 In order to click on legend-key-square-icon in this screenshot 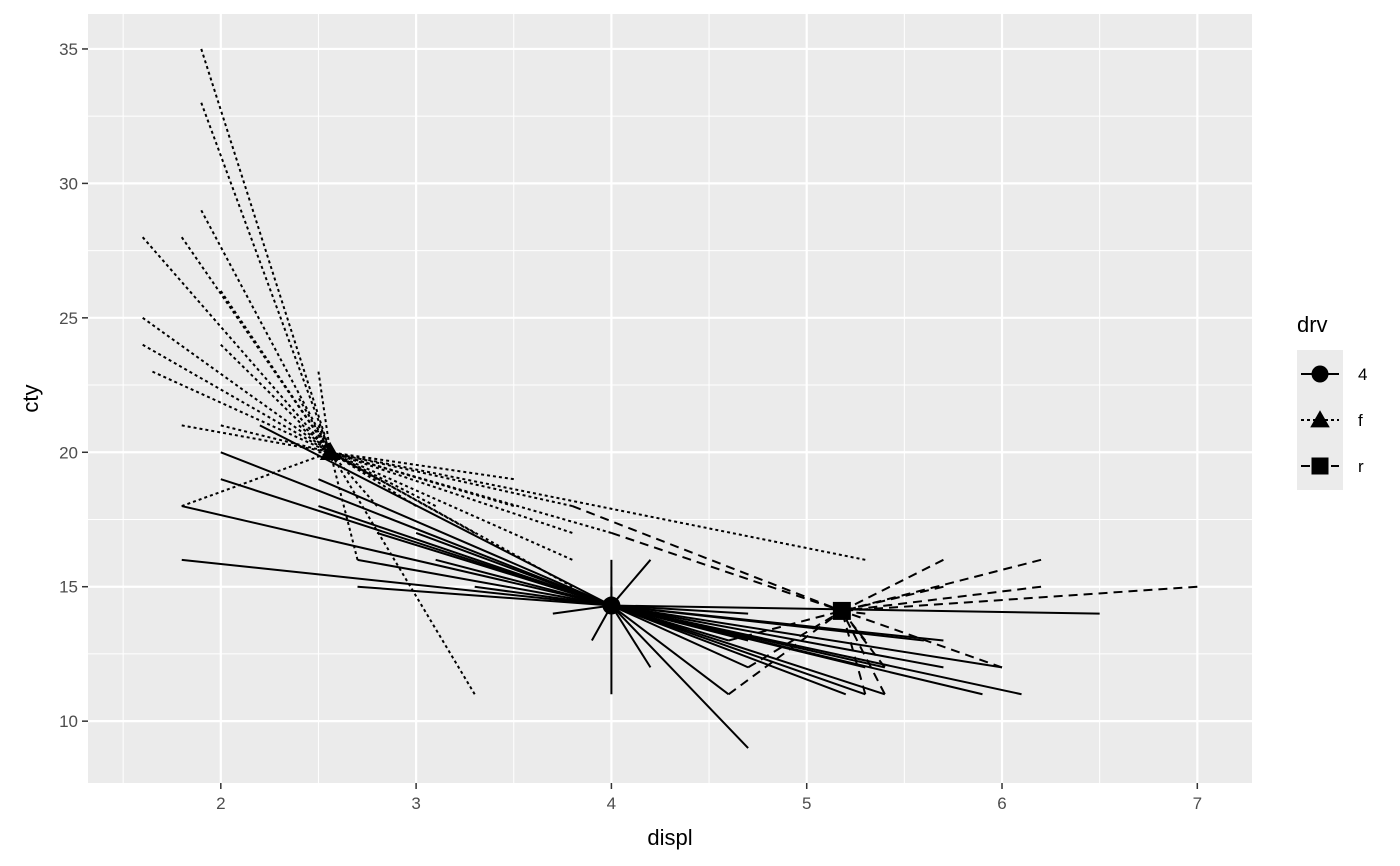, I will do `click(1320, 466)`.